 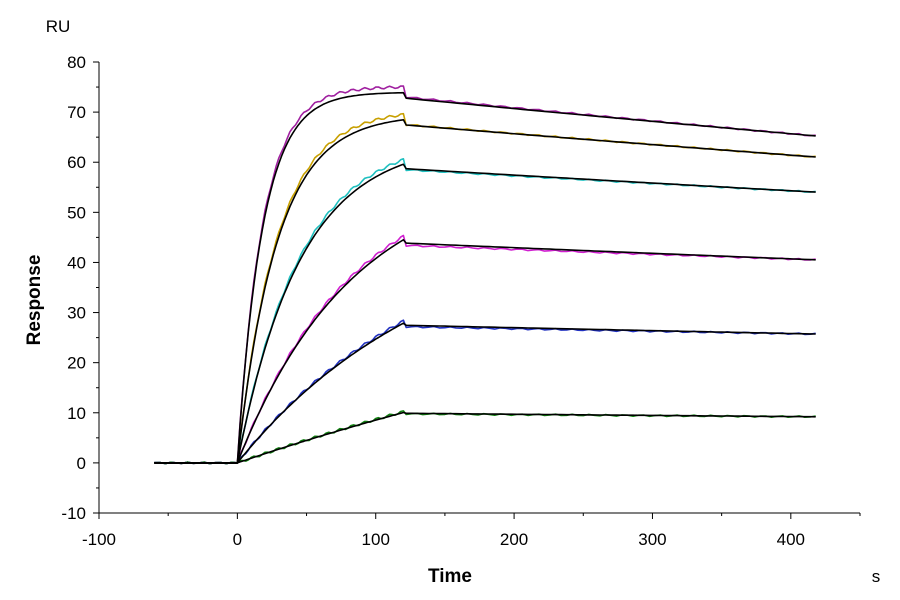 What do you see at coordinates (99, 539) in the screenshot?
I see `x-tick-label: -100` at bounding box center [99, 539].